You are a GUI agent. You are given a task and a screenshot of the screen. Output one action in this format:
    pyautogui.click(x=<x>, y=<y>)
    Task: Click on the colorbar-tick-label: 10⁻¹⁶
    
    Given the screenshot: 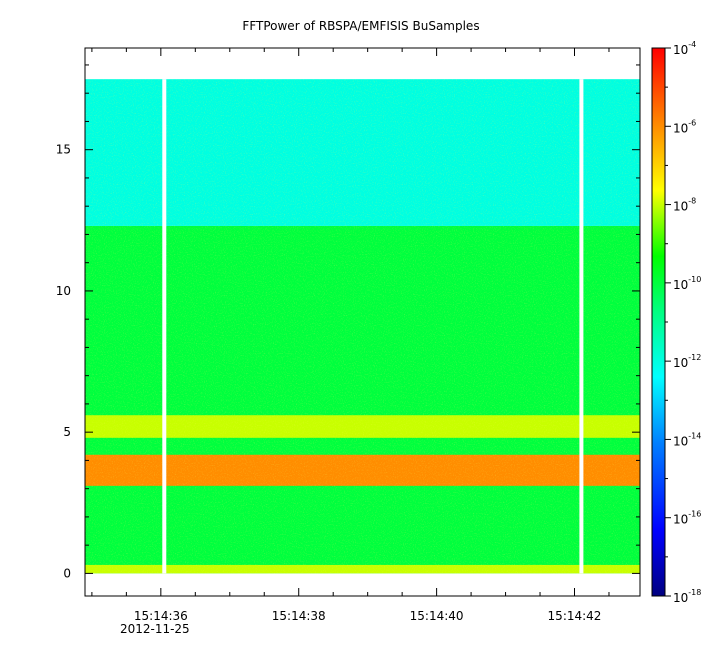 What is the action you would take?
    pyautogui.click(x=687, y=518)
    